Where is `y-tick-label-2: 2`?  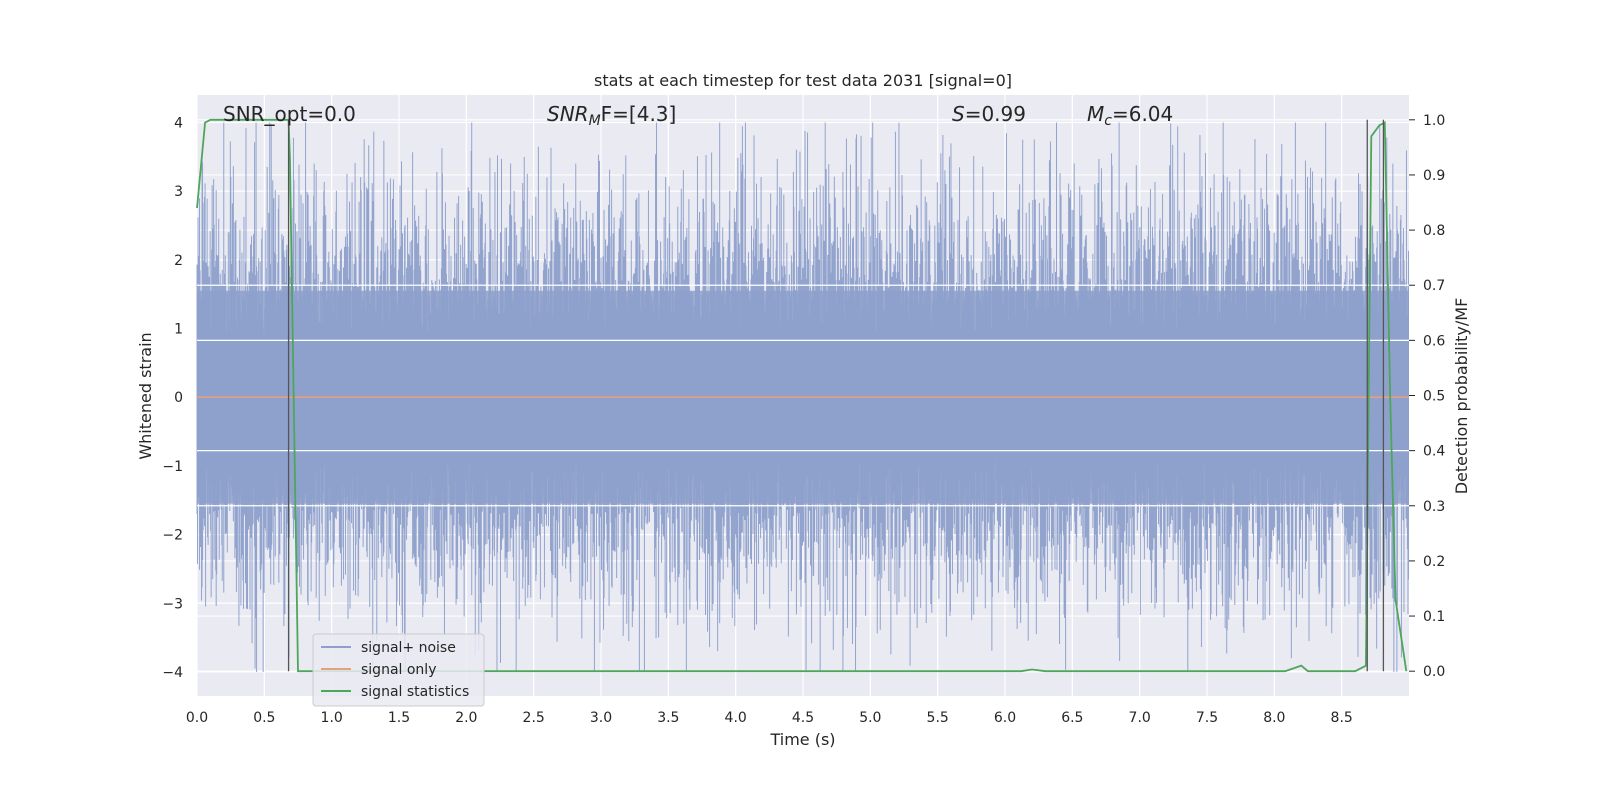 y-tick-label-2: 2 is located at coordinates (178, 261).